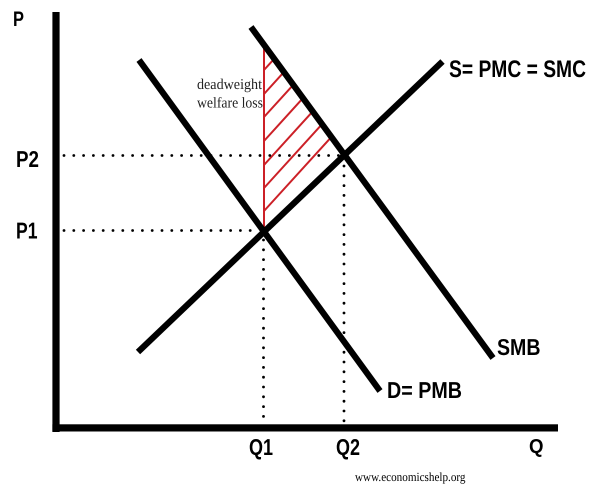  I want to click on svg-text: P, so click(18, 19).